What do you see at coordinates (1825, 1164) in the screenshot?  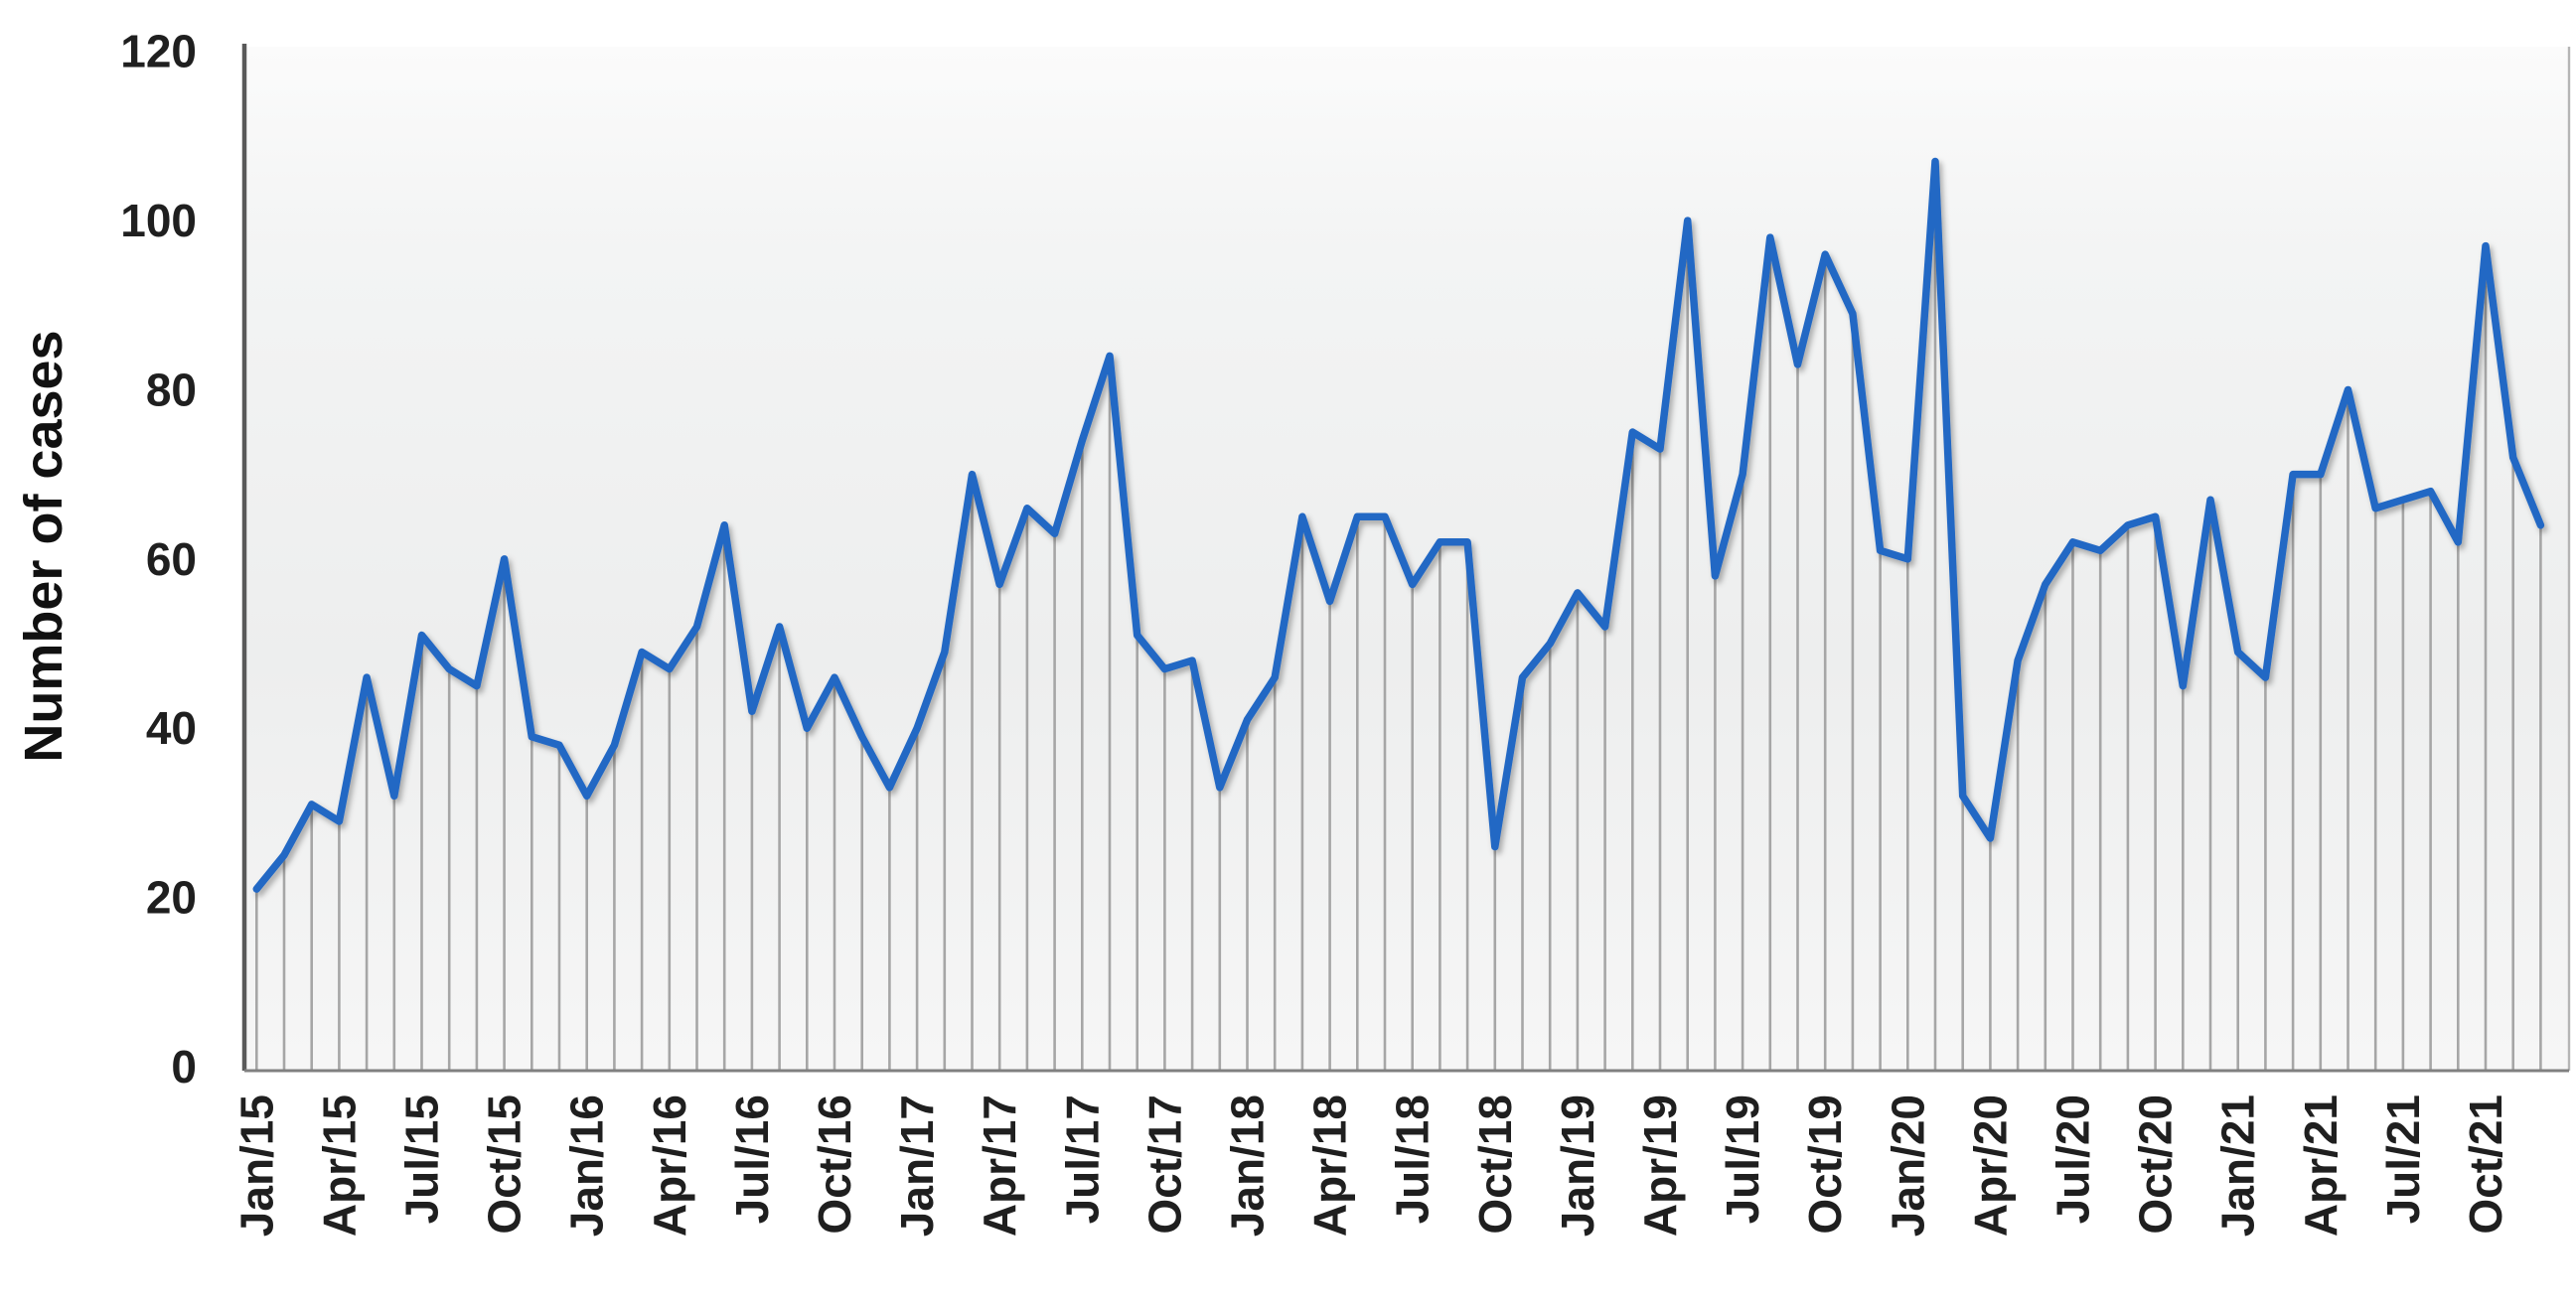 I see `x-tick-label: Oct/19` at bounding box center [1825, 1164].